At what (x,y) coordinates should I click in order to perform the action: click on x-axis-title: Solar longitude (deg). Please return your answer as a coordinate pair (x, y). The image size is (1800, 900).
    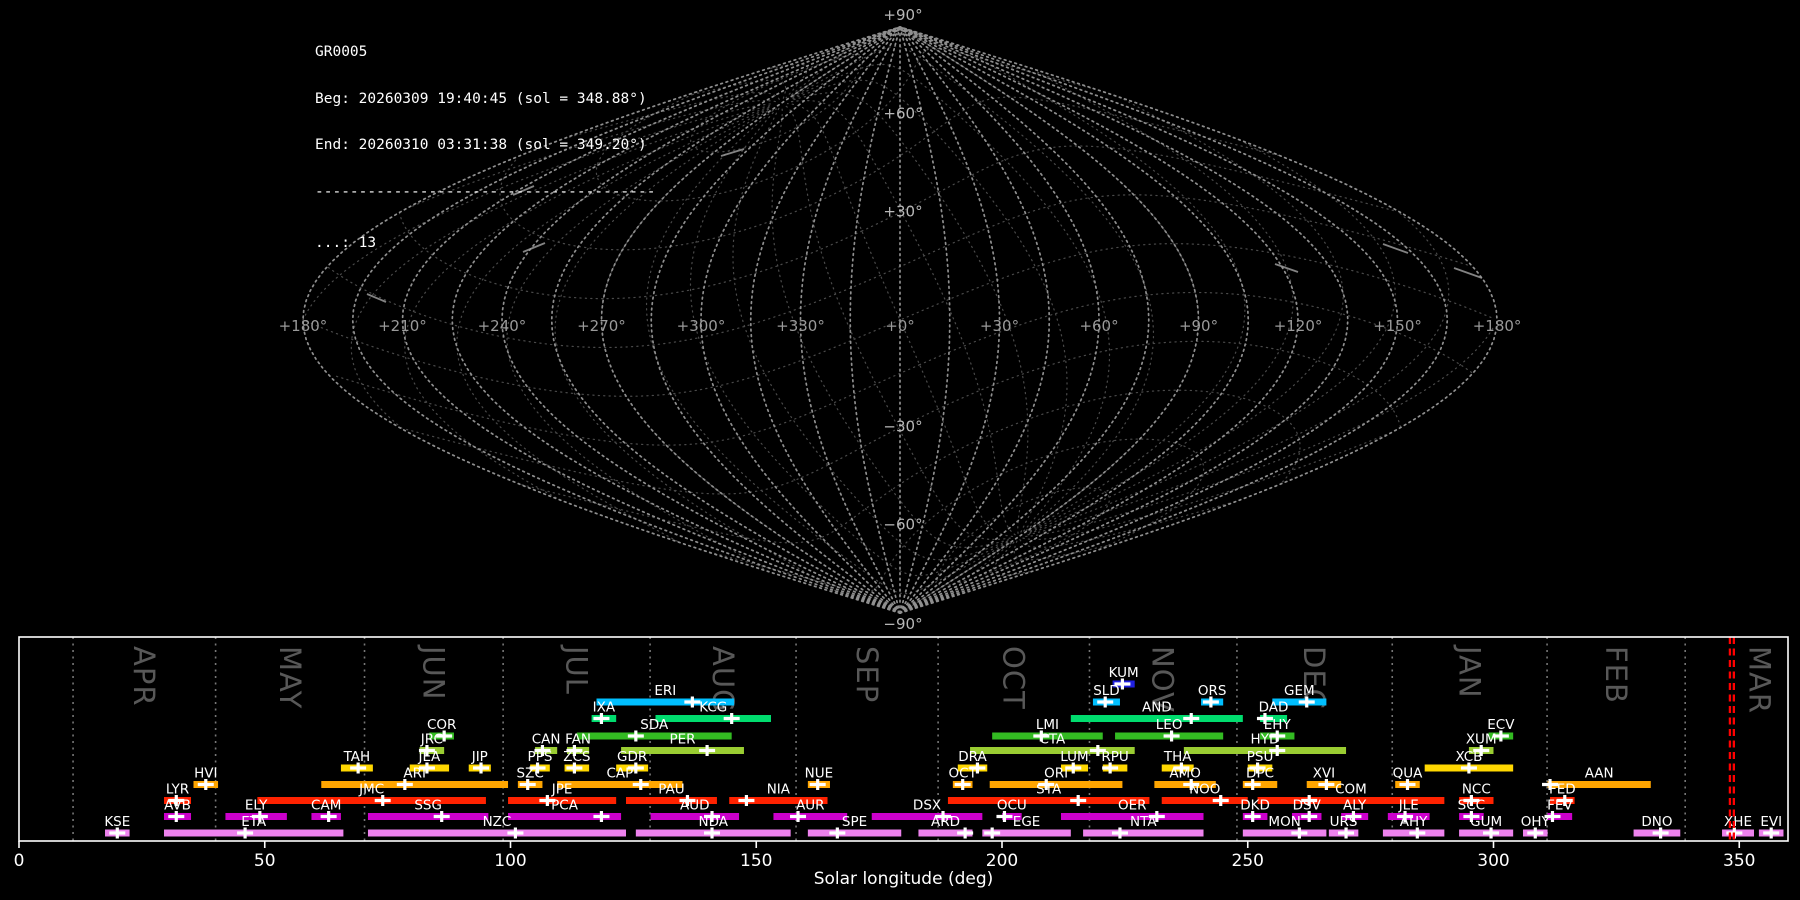
    Looking at the image, I should click on (904, 879).